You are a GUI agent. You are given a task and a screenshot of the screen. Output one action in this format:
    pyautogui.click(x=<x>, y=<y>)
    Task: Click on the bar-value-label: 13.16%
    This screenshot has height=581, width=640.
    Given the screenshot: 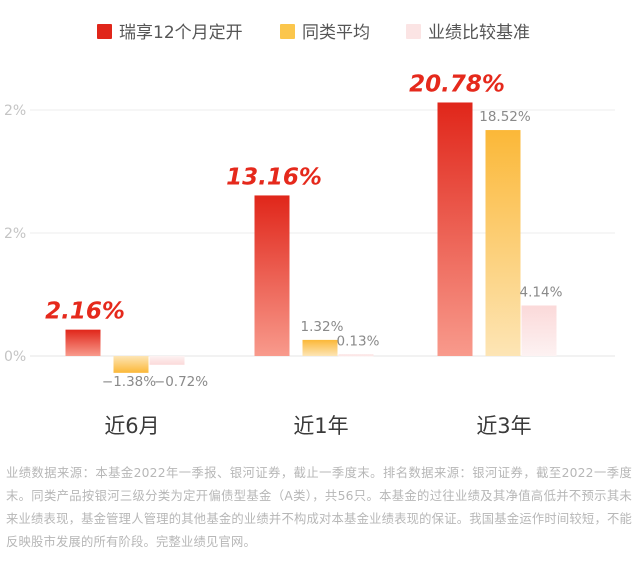 What is the action you would take?
    pyautogui.click(x=274, y=177)
    